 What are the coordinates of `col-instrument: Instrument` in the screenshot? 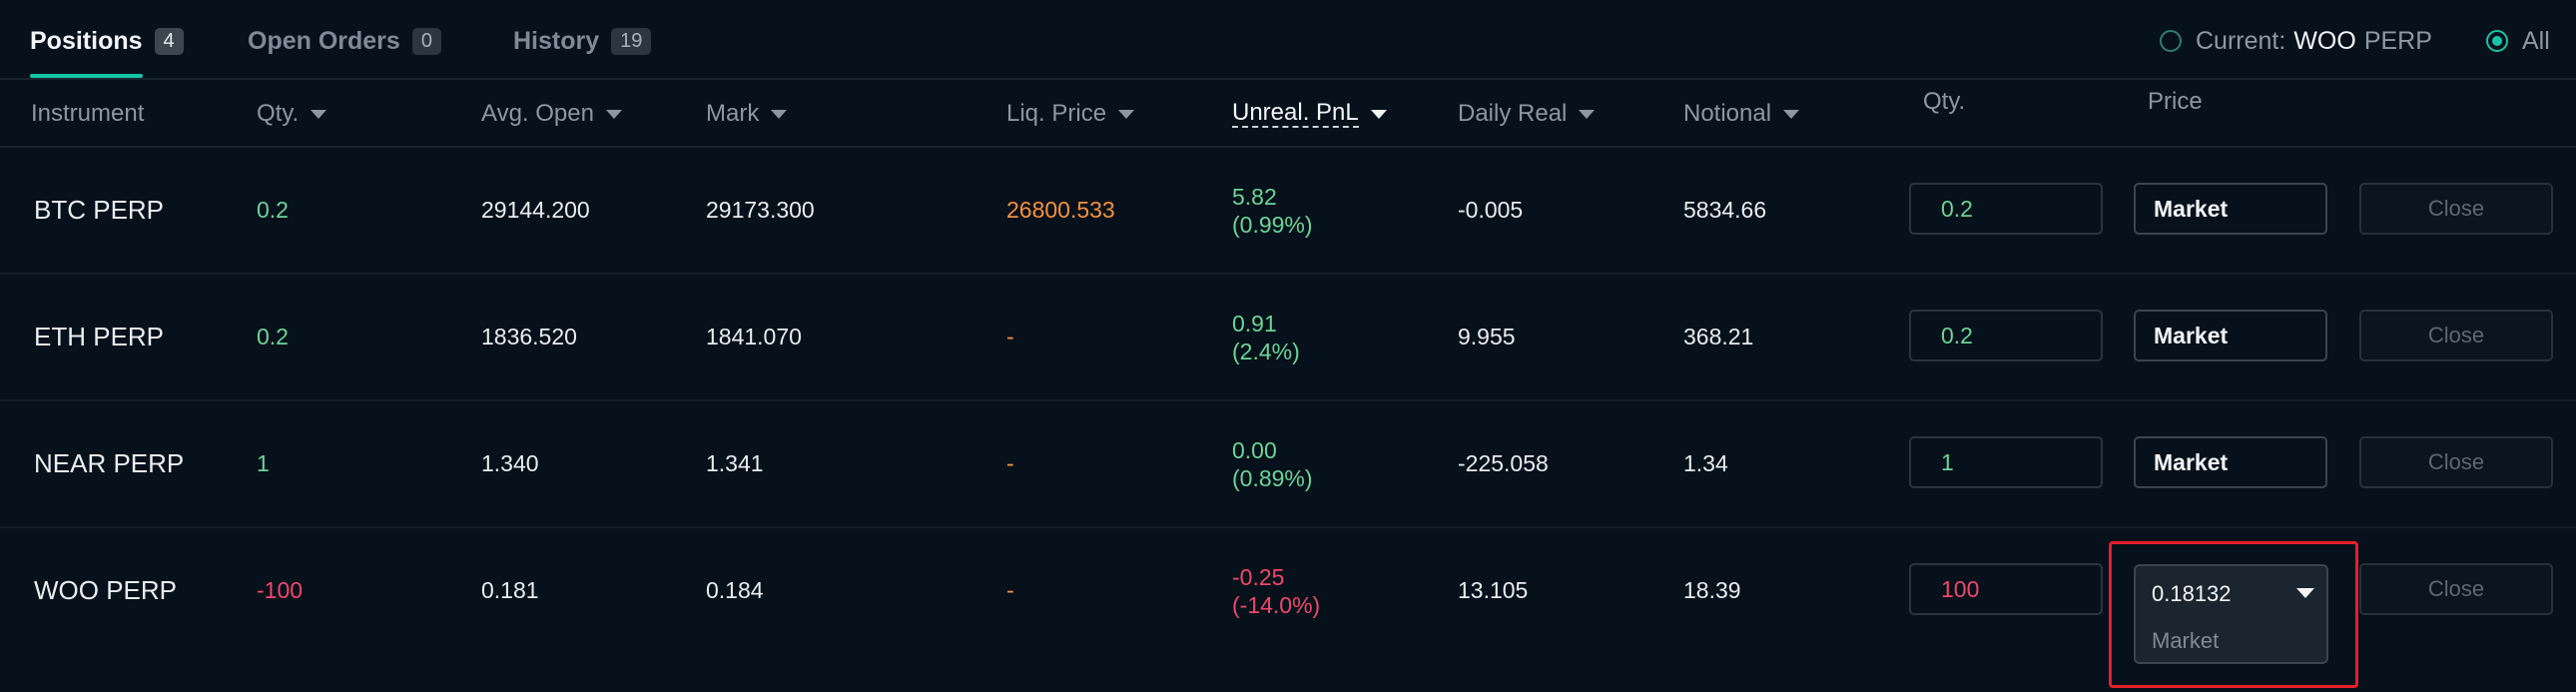 It's located at (87, 114).